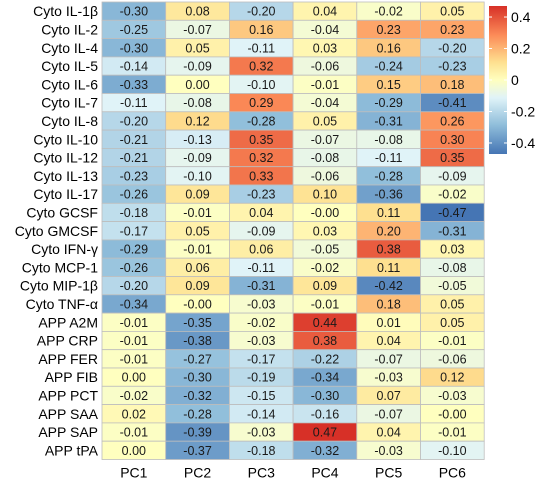 The height and width of the screenshot is (499, 536). I want to click on legend-tick-label: 0.2, so click(521, 49).